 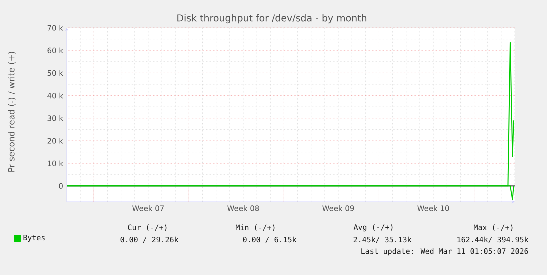 I want to click on y-axis-title: Pr second read (-) / write (+), so click(x=12, y=112).